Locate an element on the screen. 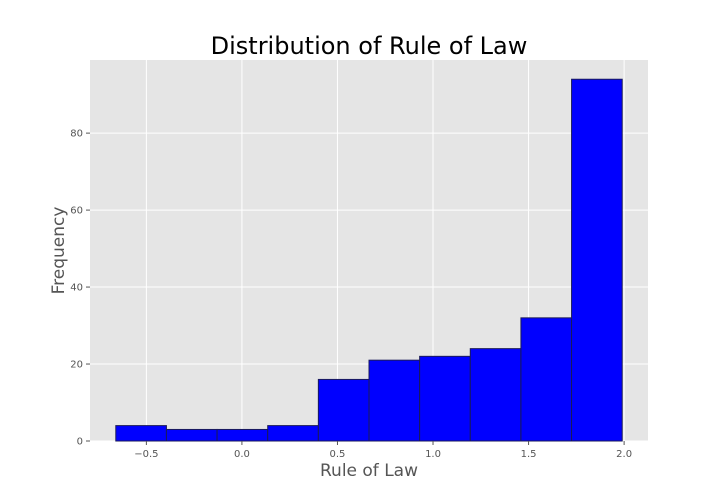  y-tick-label: 0 is located at coordinates (80, 442).